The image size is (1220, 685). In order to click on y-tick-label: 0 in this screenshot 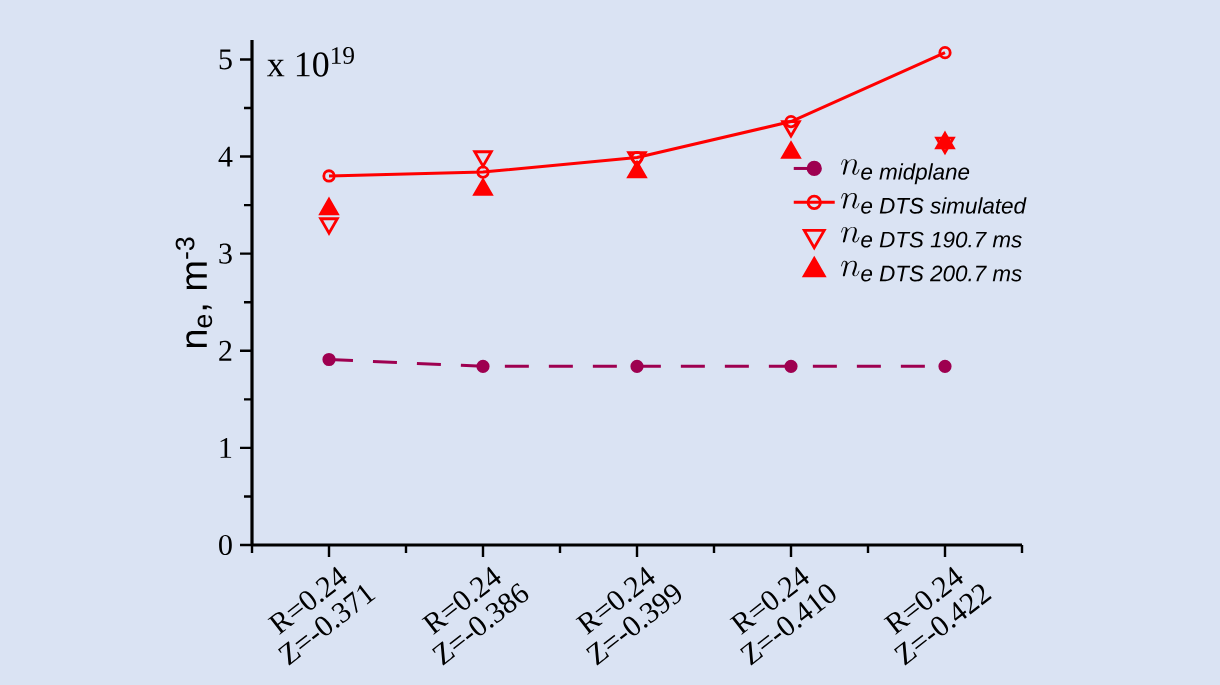, I will do `click(225, 545)`.